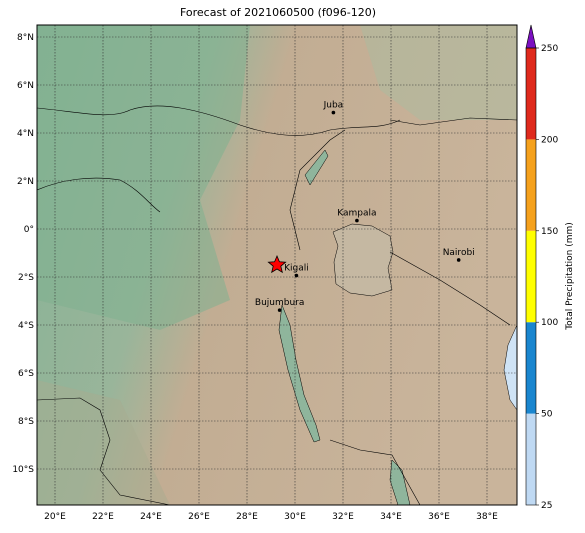 The height and width of the screenshot is (533, 585). What do you see at coordinates (549, 140) in the screenshot?
I see `colorbar-tick-label: 200` at bounding box center [549, 140].